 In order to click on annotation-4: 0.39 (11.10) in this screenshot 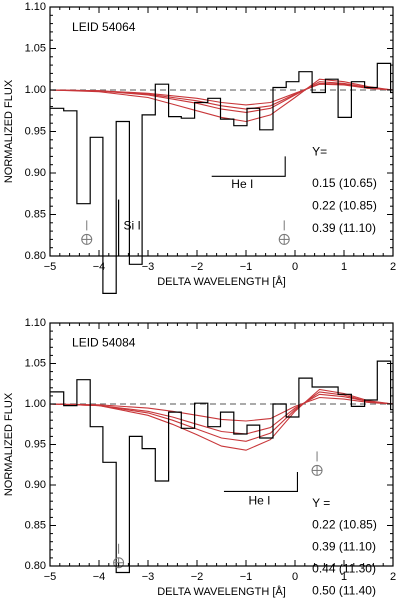, I will do `click(344, 547)`.